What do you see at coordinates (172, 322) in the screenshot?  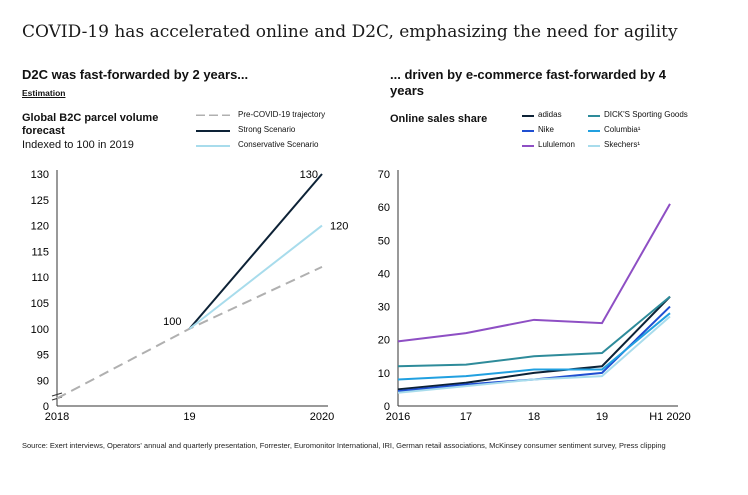 I see `data-label: 100` at bounding box center [172, 322].